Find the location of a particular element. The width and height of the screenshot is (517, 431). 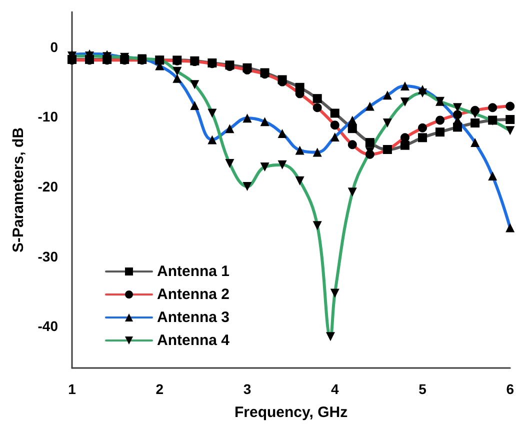

y-axis-title: S-Parameters, dB is located at coordinates (18, 190).